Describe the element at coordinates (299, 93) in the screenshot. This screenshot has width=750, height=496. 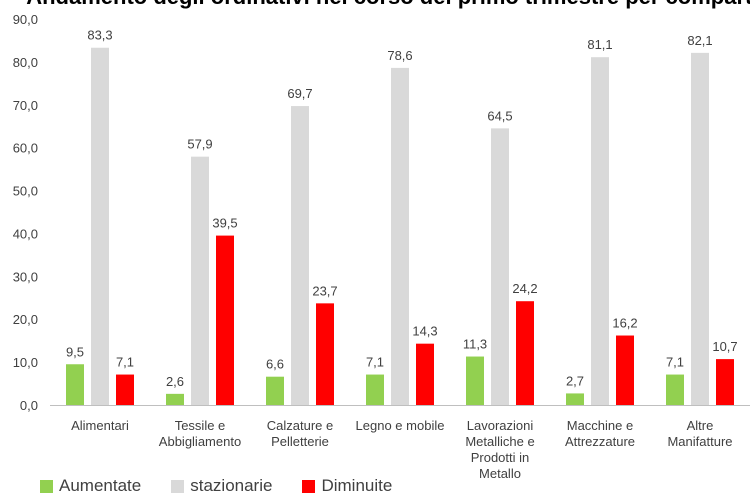
I see `data-label: 69,7` at that location.